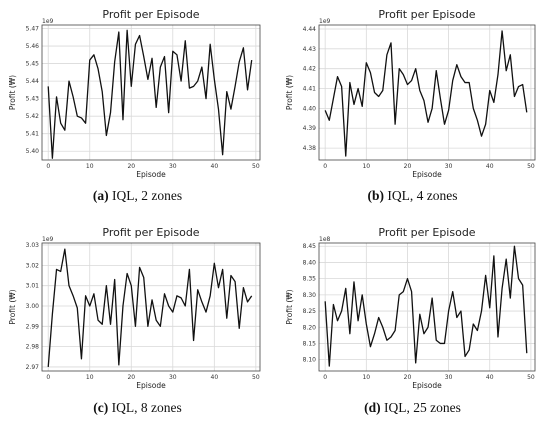 The image size is (550, 423). What do you see at coordinates (426, 306) in the screenshot?
I see `series-line-d` at bounding box center [426, 306].